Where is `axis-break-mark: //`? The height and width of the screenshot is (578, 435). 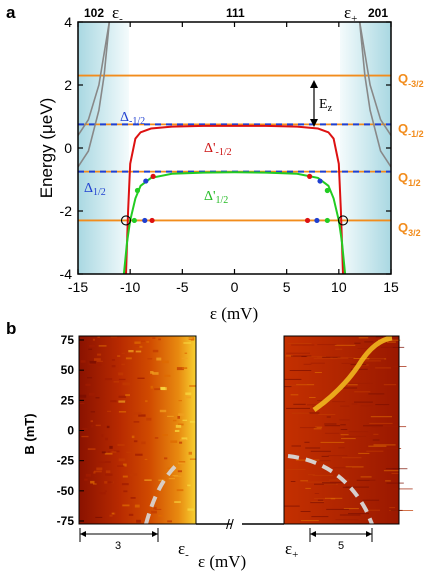 axis-break-mark: // is located at coordinates (230, 524).